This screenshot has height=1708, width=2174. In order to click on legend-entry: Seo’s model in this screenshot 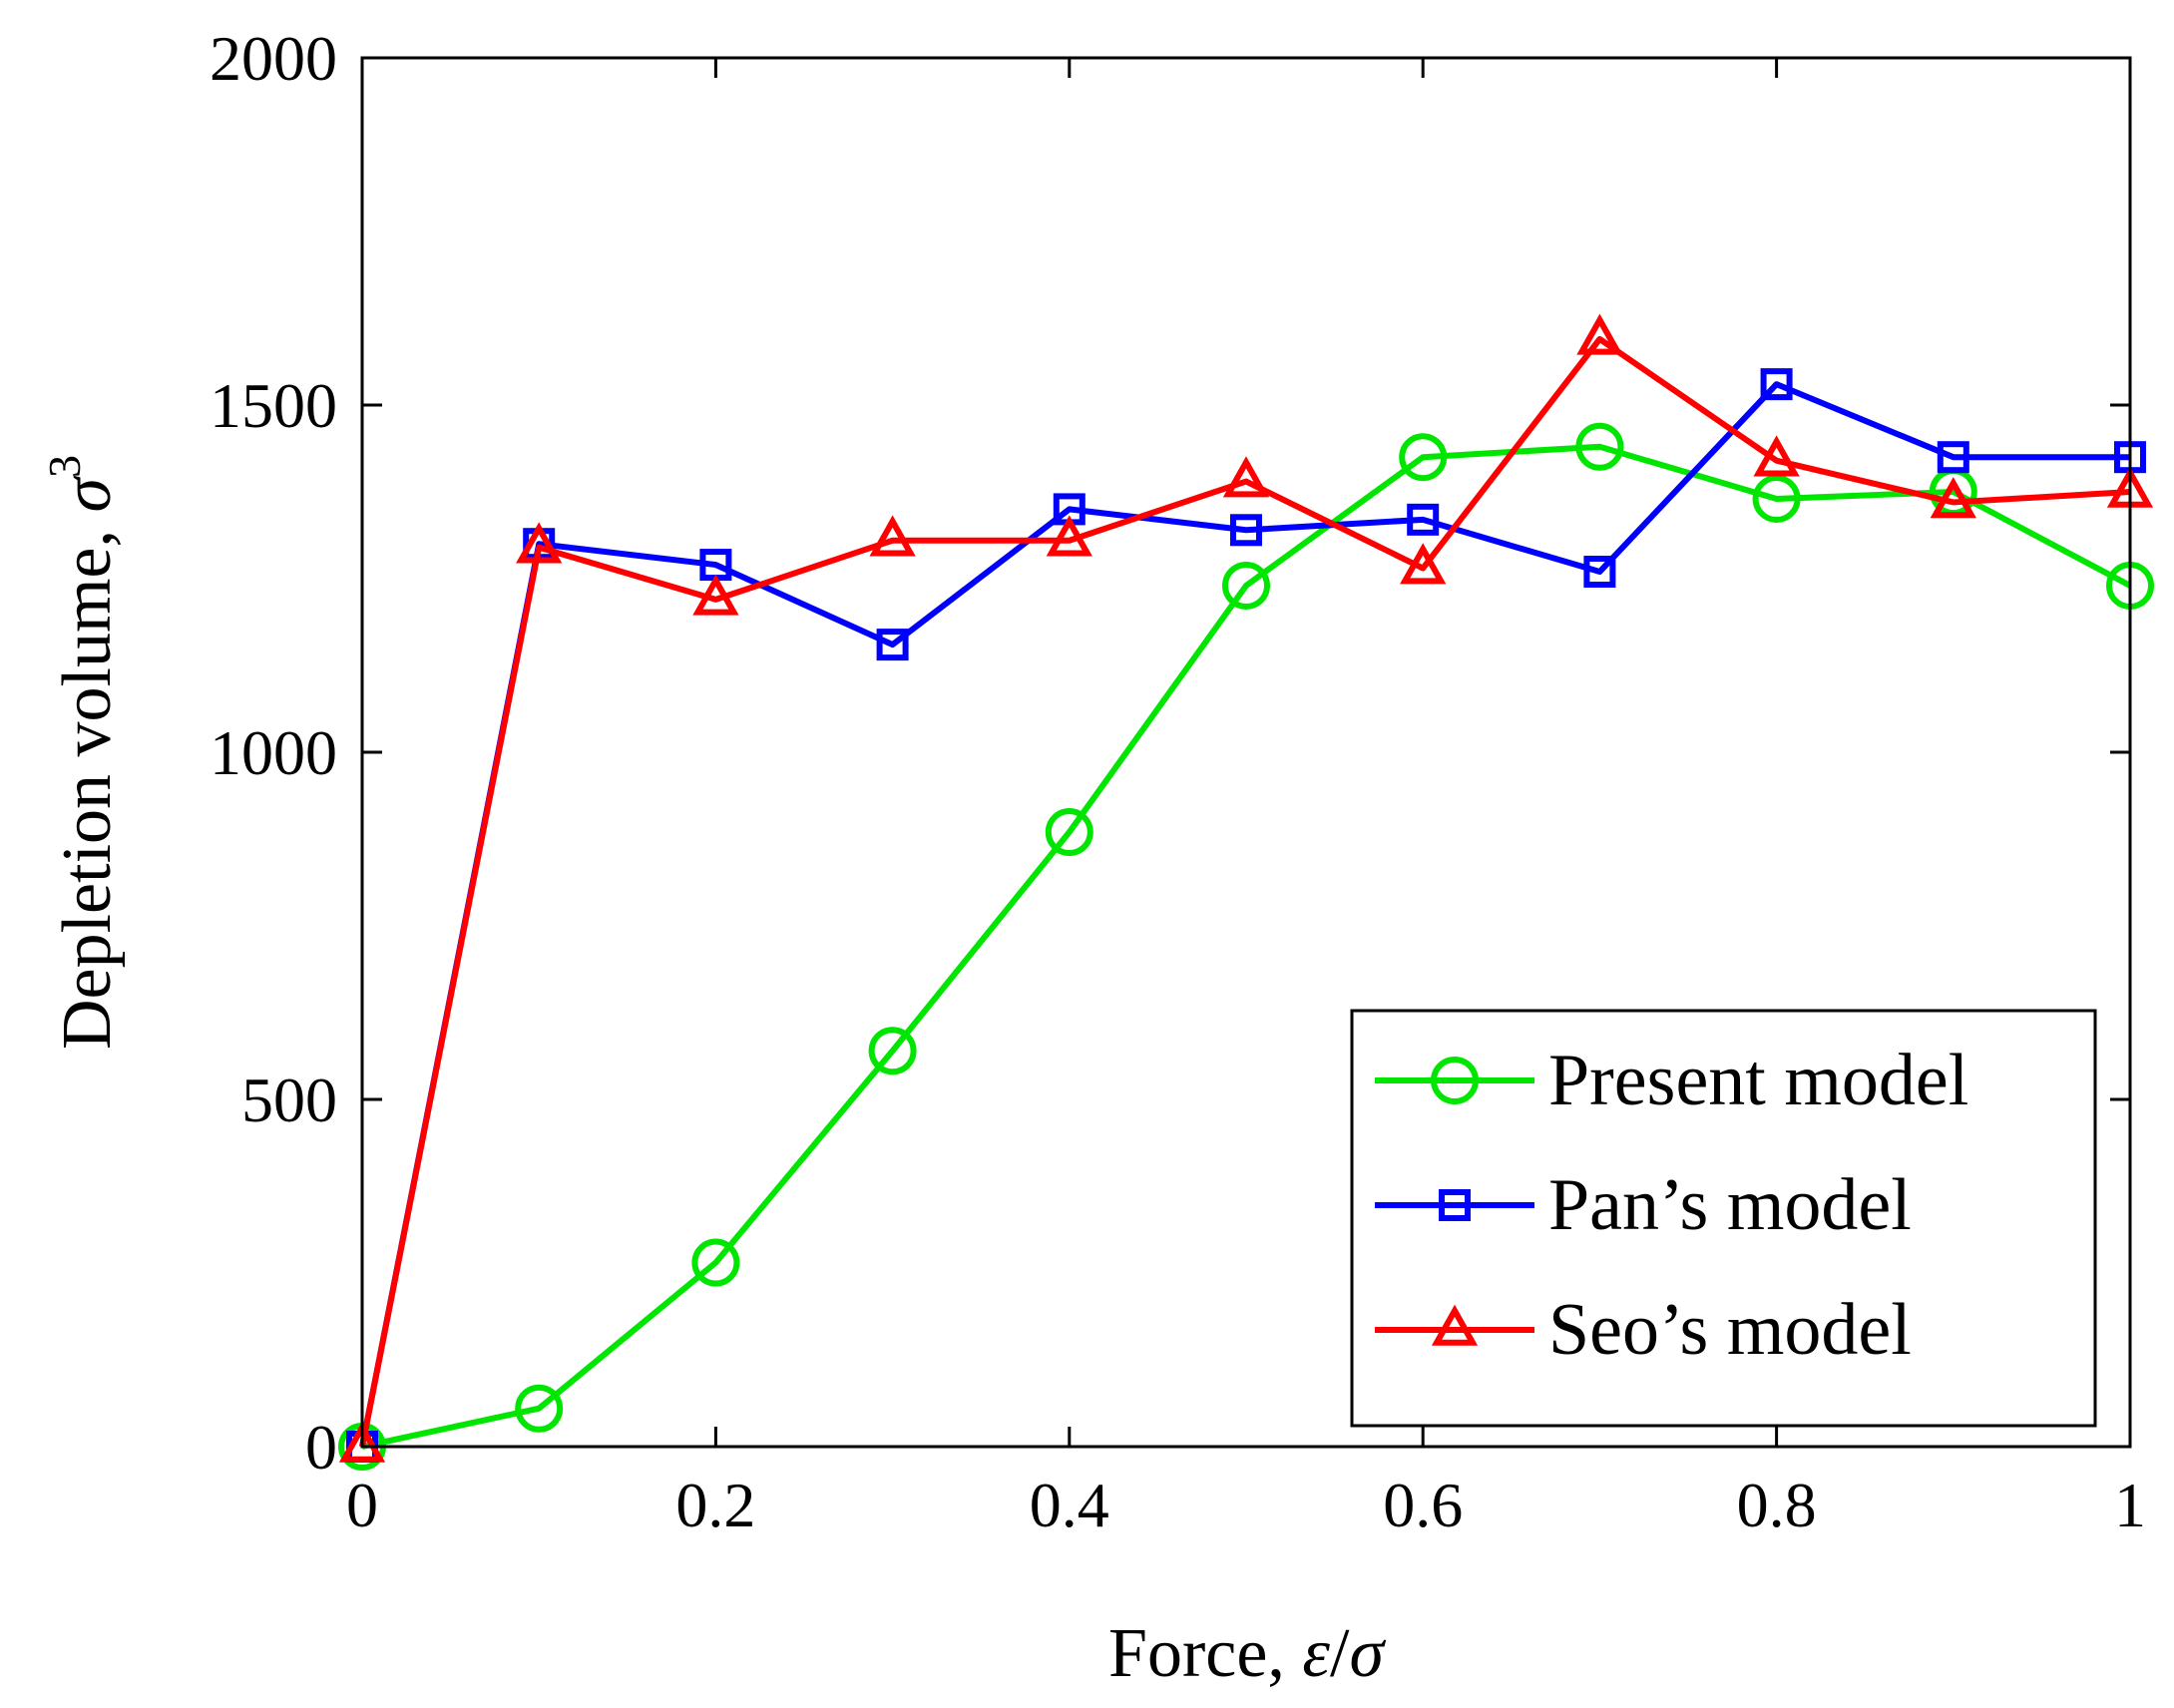, I will do `click(1643, 1330)`.